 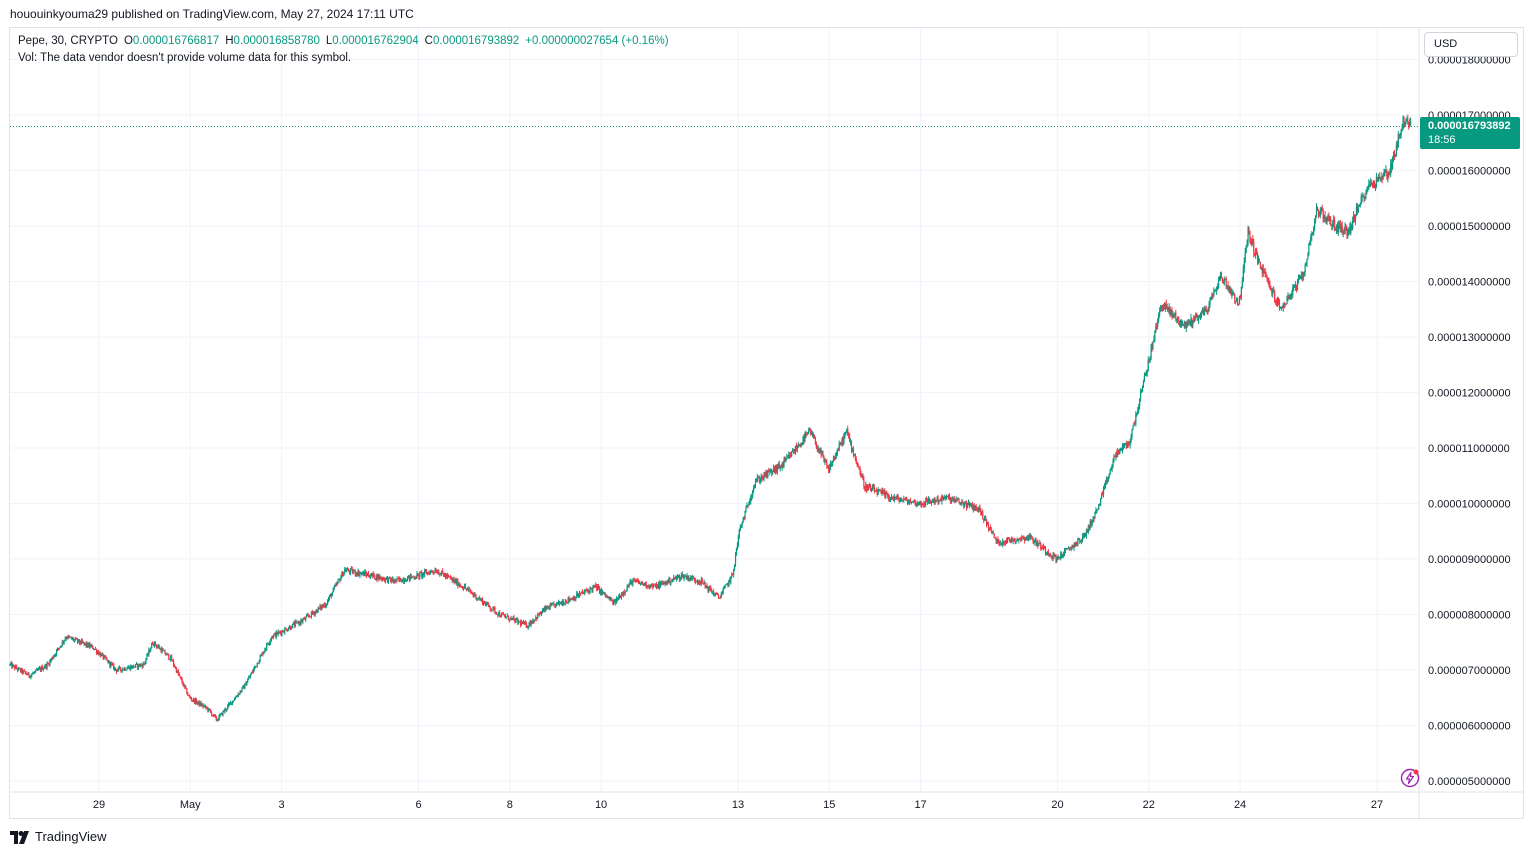 I want to click on lightning-bolt-icon, so click(x=1410, y=778).